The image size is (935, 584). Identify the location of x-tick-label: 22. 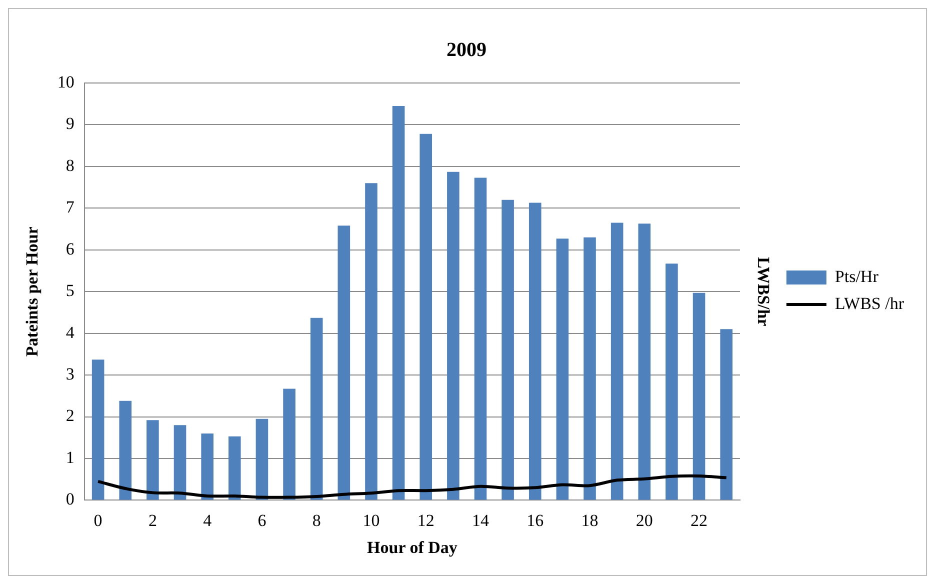
(699, 520).